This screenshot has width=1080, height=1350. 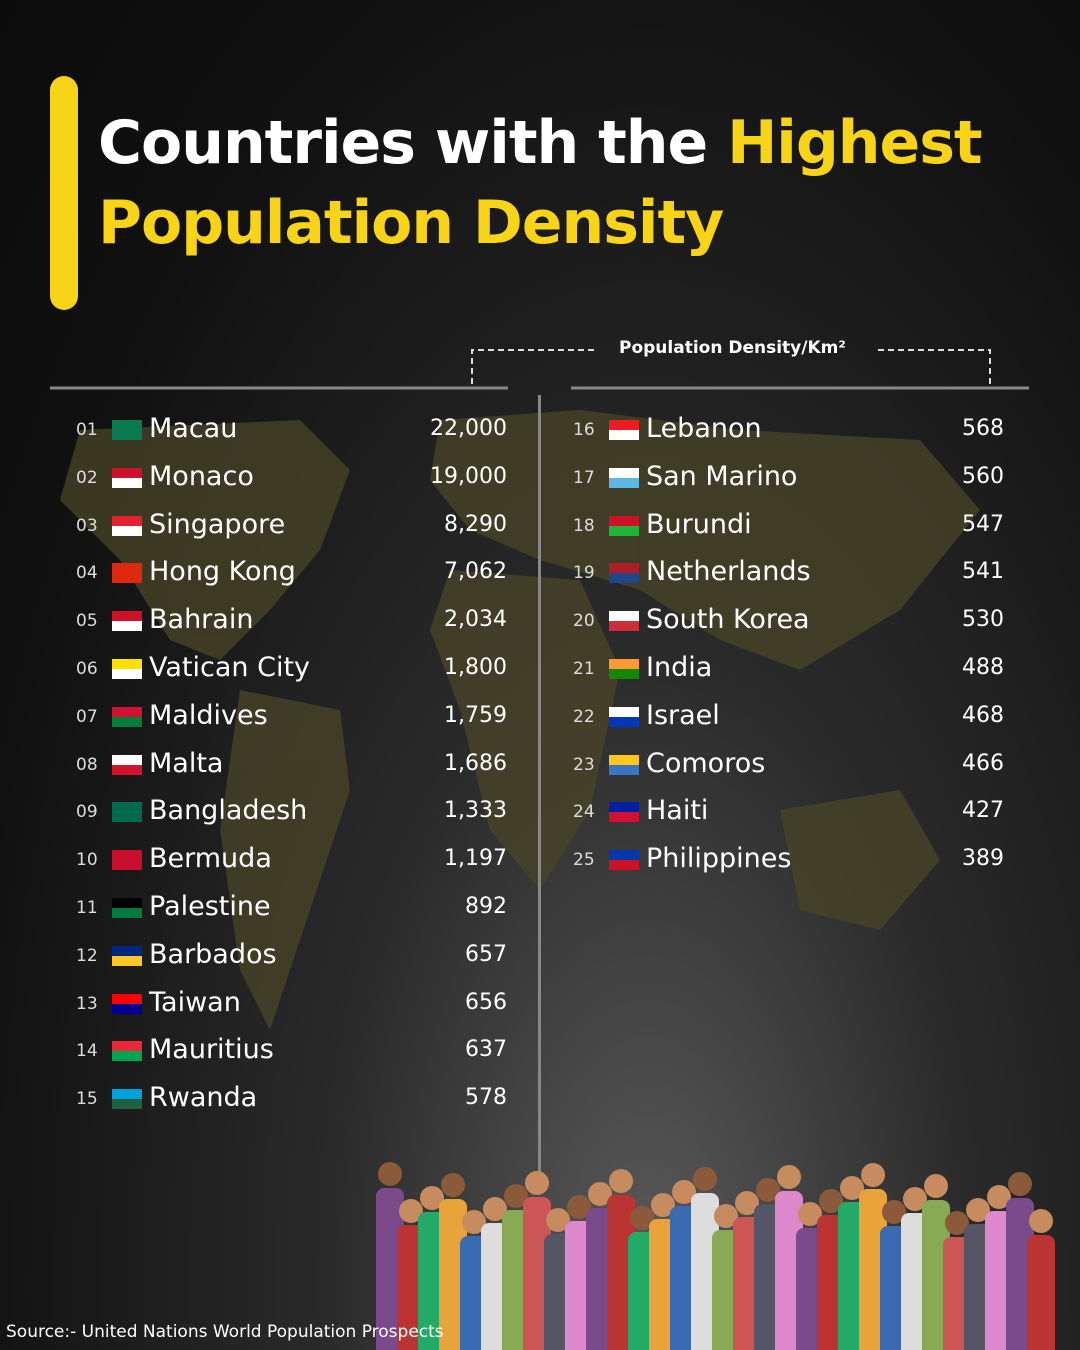 What do you see at coordinates (855, 143) in the screenshot?
I see `title-highlight: Highest` at bounding box center [855, 143].